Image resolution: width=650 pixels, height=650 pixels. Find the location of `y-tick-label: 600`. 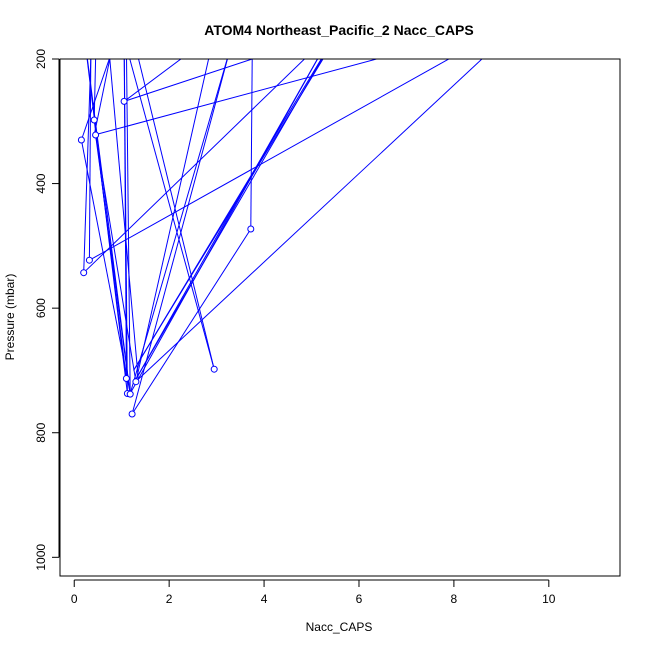

y-tick-label: 600 is located at coordinates (41, 308).